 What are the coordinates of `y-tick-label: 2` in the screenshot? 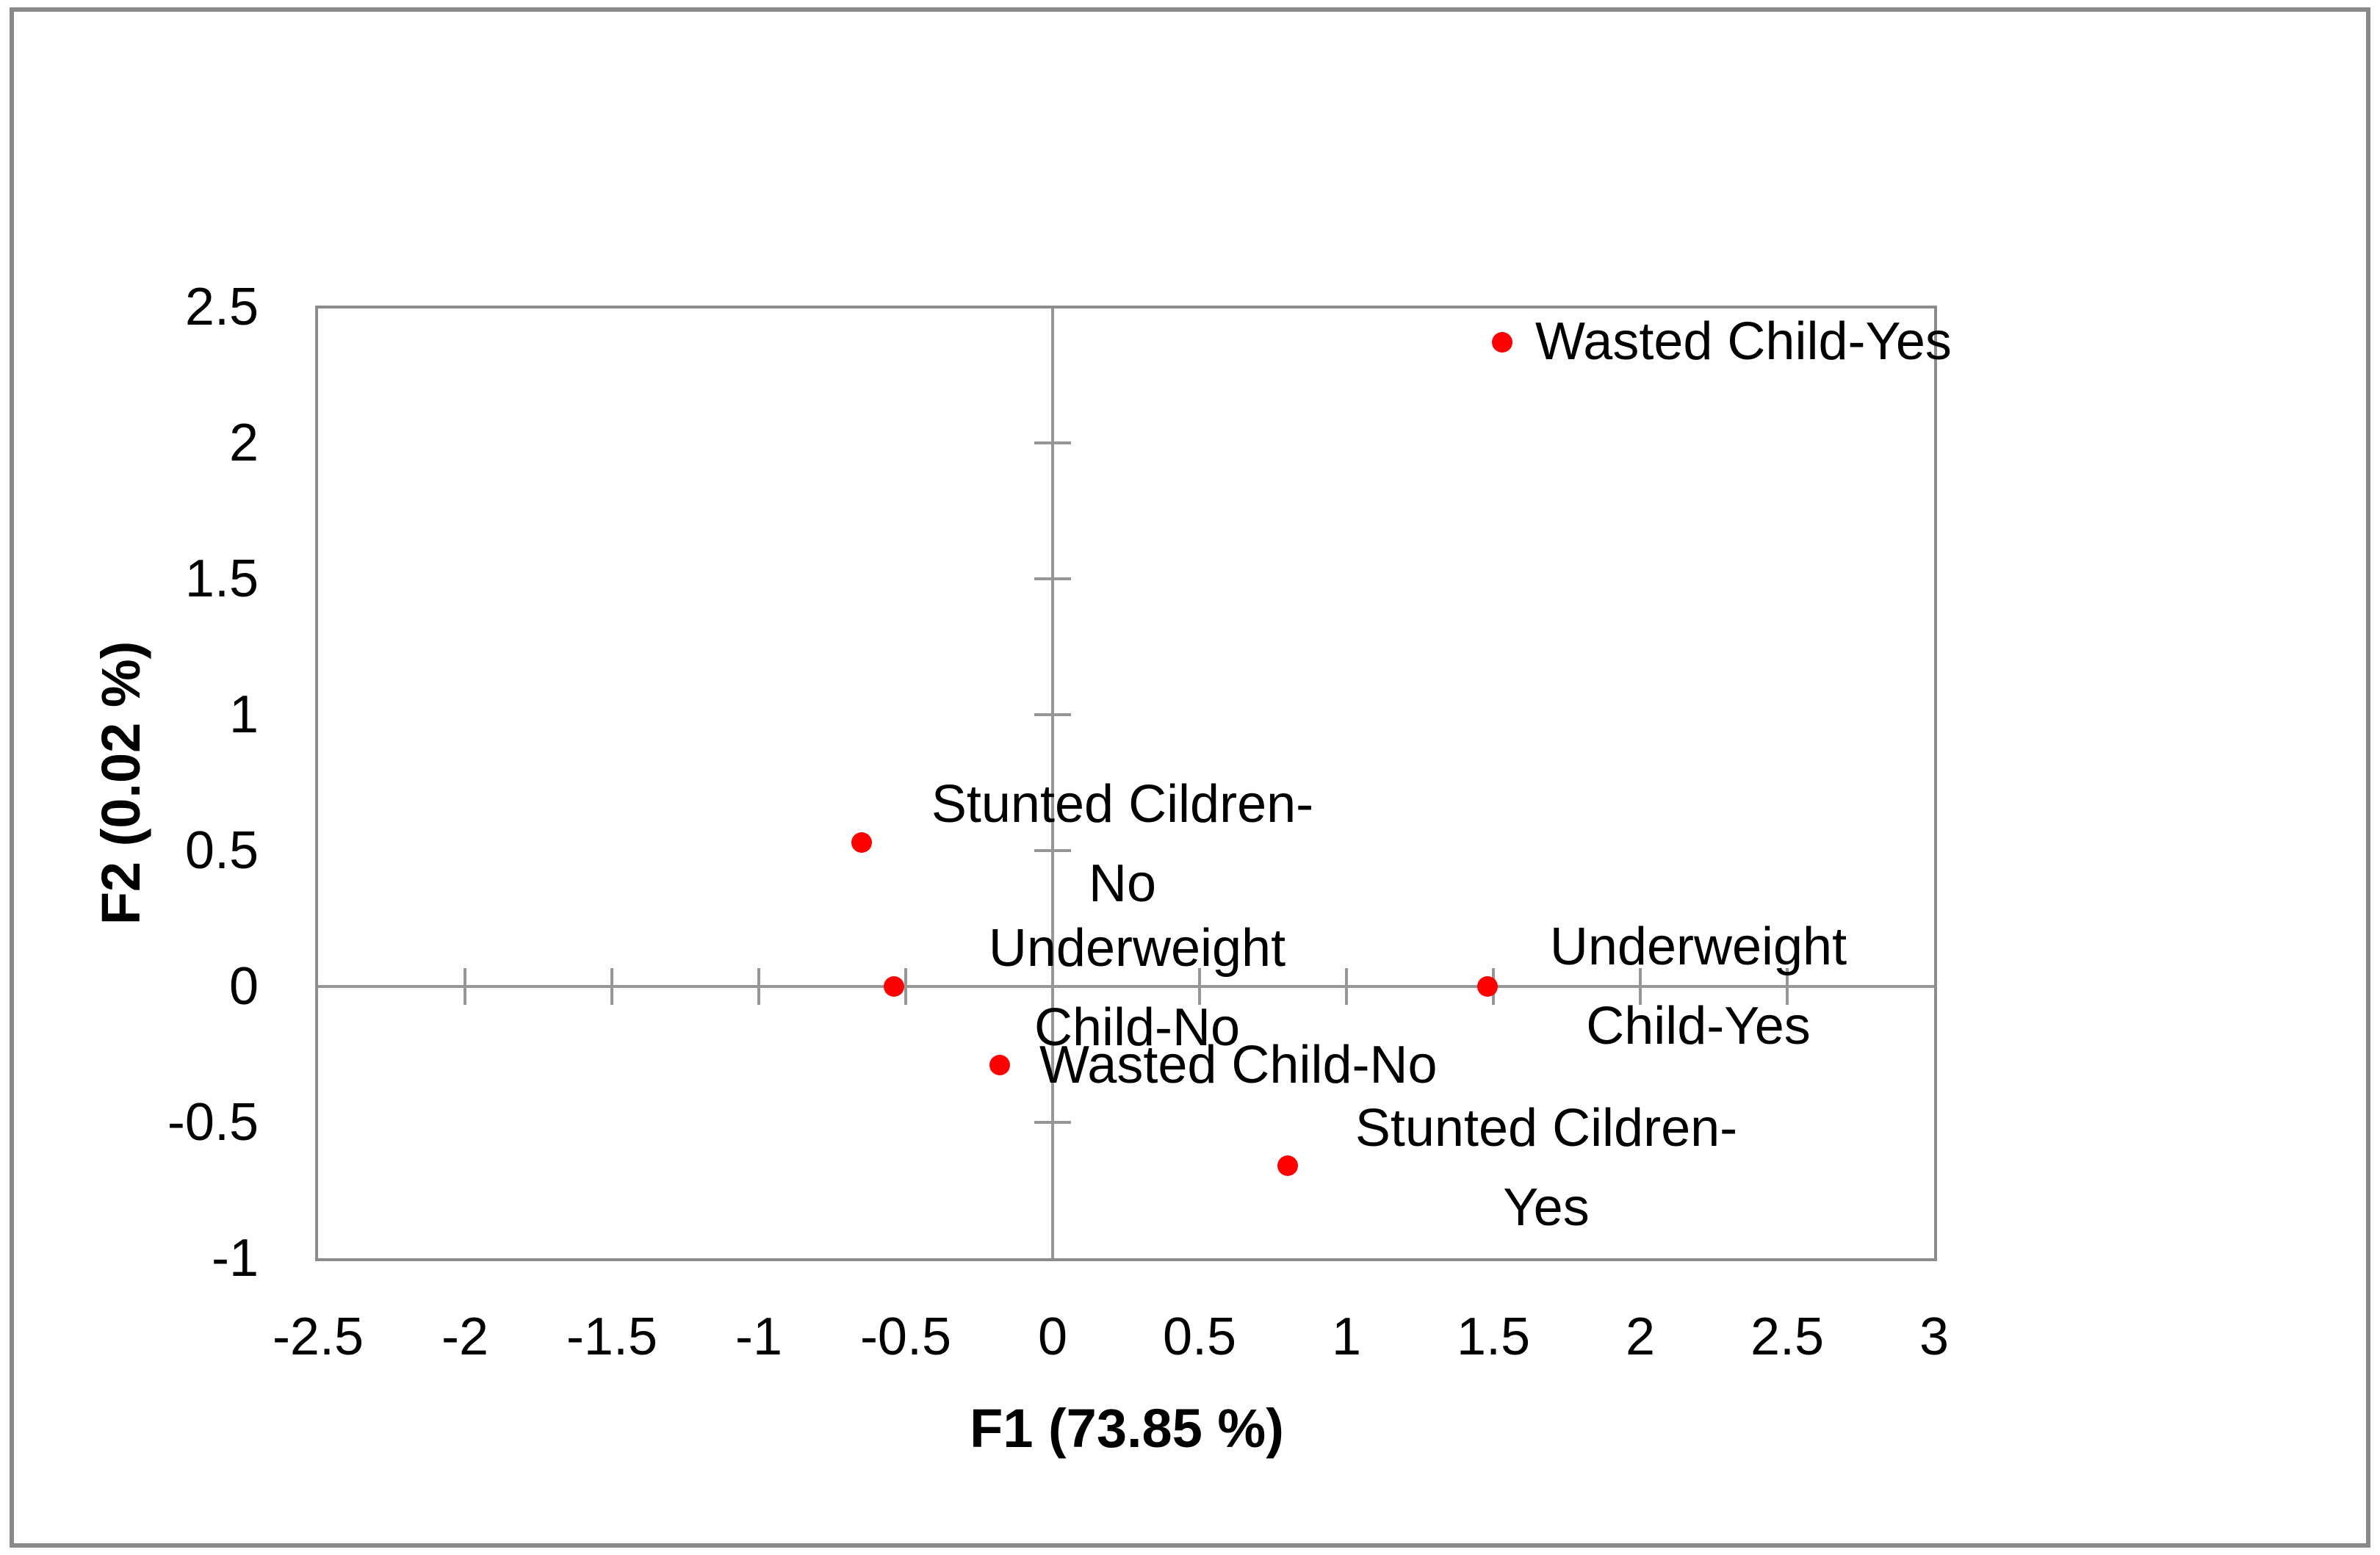 It's located at (244, 443).